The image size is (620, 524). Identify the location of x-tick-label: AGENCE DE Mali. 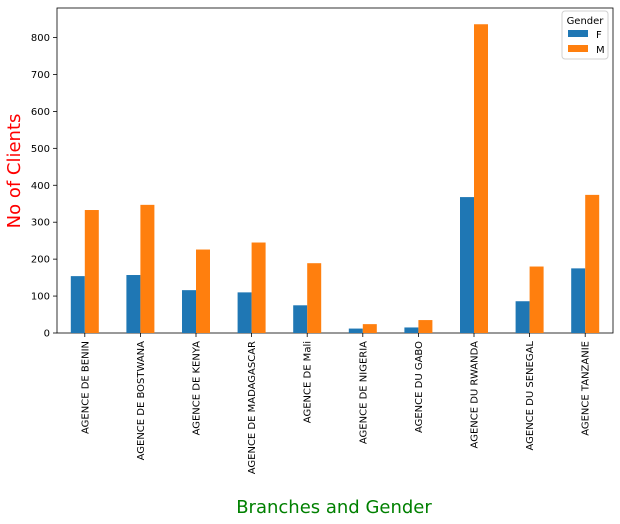
(308, 382).